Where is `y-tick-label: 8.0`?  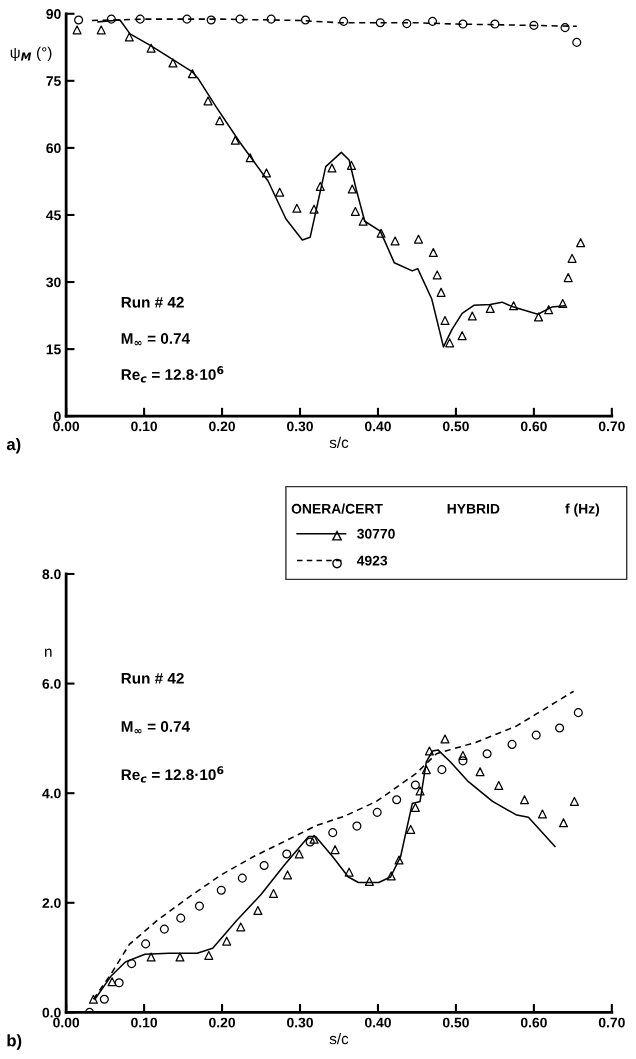 y-tick-label: 8.0 is located at coordinates (51, 574).